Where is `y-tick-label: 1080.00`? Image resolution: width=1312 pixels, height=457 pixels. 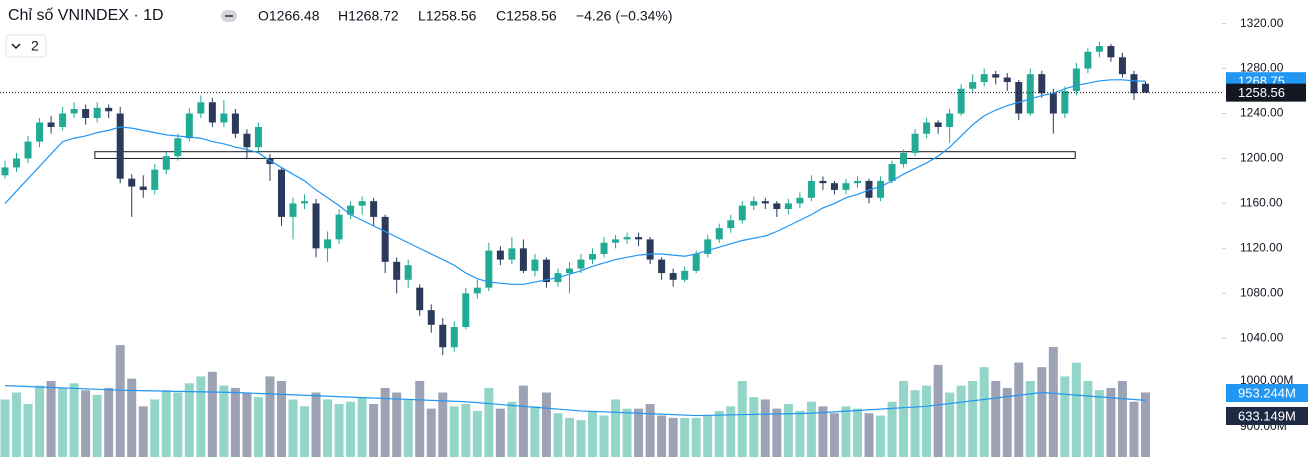 y-tick-label: 1080.00 is located at coordinates (1262, 292).